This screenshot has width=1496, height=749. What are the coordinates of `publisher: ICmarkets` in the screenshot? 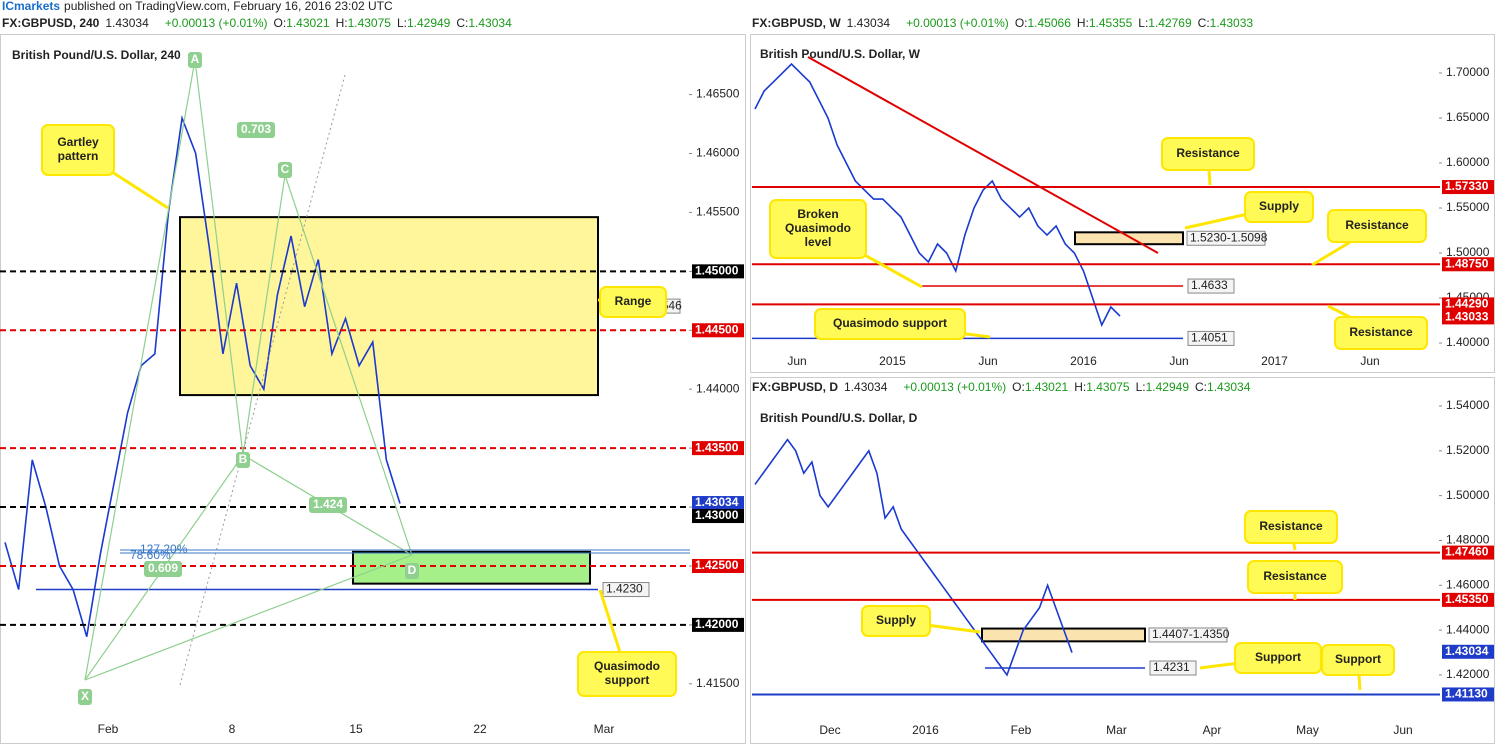 It's located at (31, 6).